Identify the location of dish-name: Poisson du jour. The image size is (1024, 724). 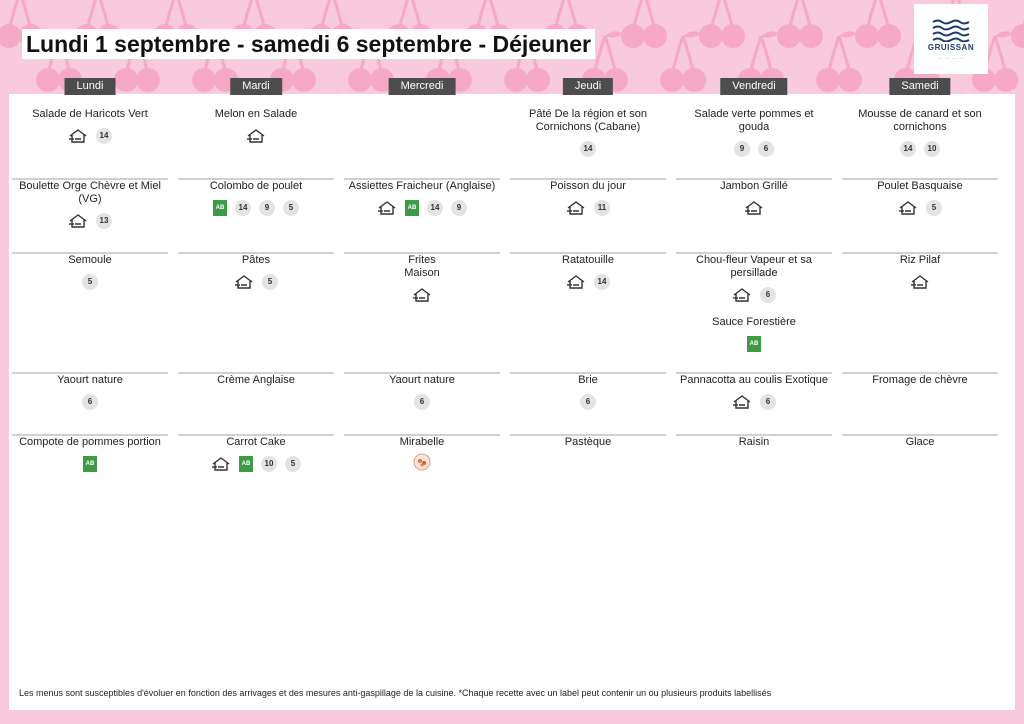
(588, 186).